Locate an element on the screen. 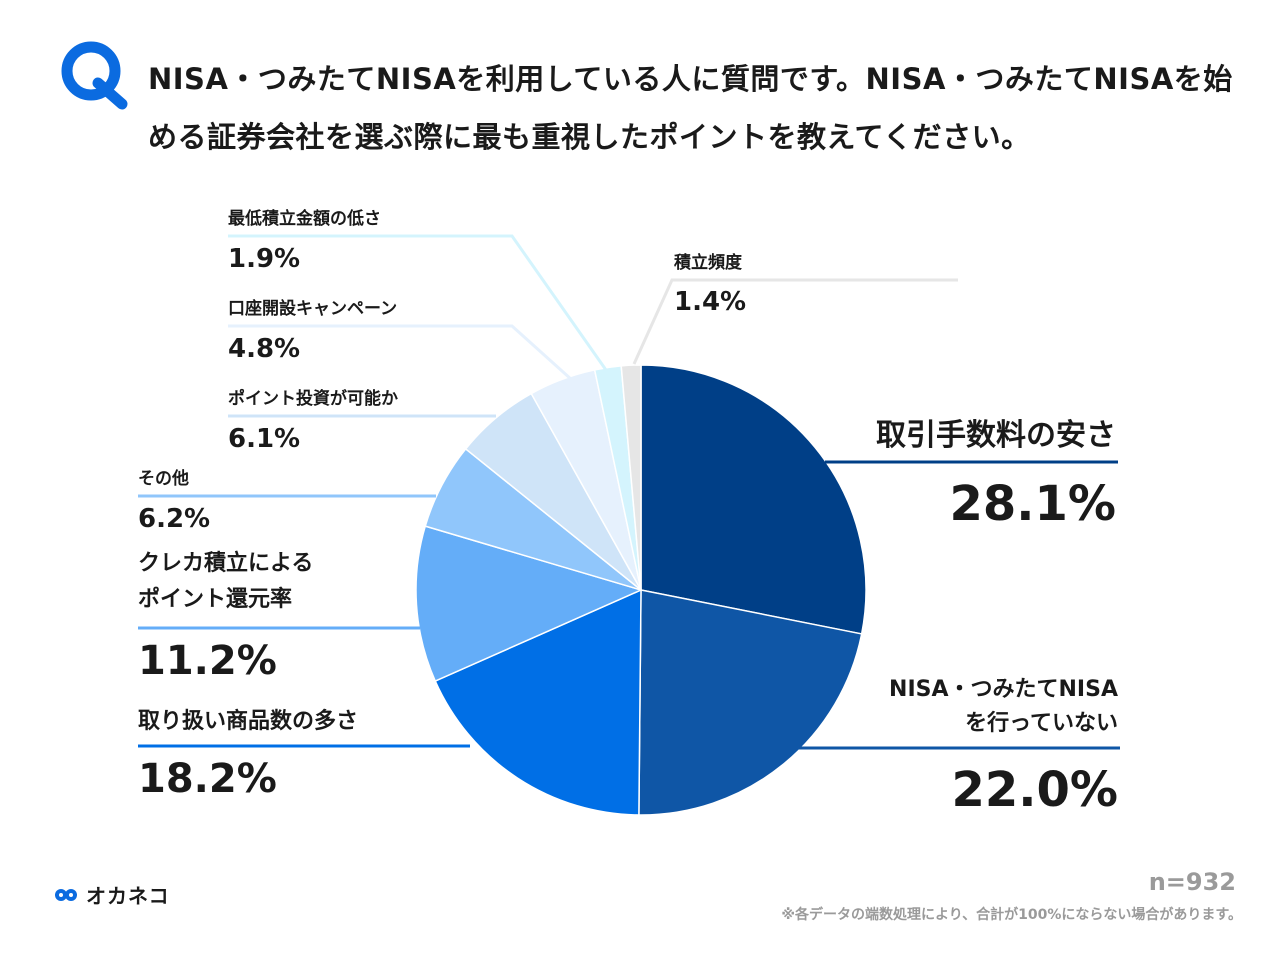 The width and height of the screenshot is (1280, 960). label-point-invest-name: ポイント投資が可能か is located at coordinates (313, 399).